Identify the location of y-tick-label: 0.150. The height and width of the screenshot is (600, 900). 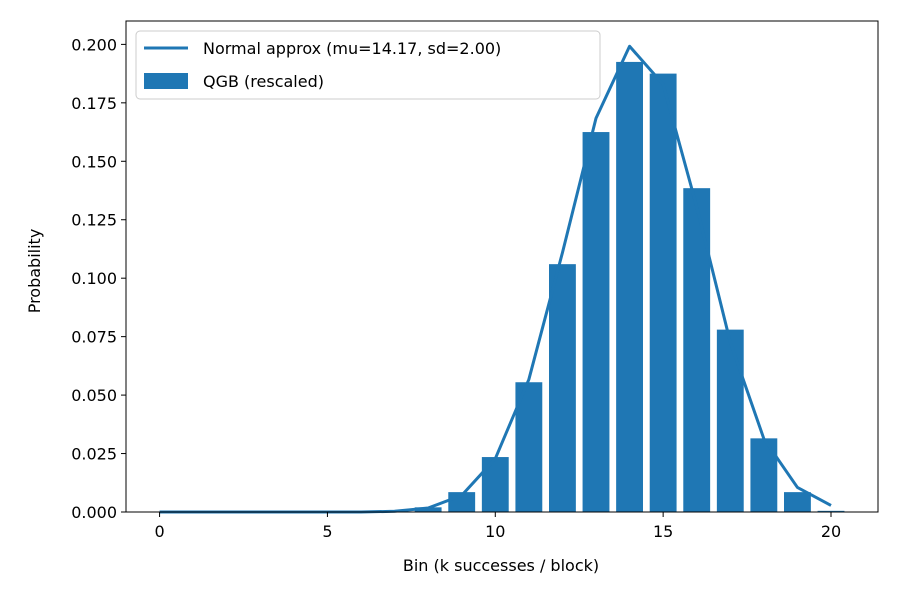
(94, 161).